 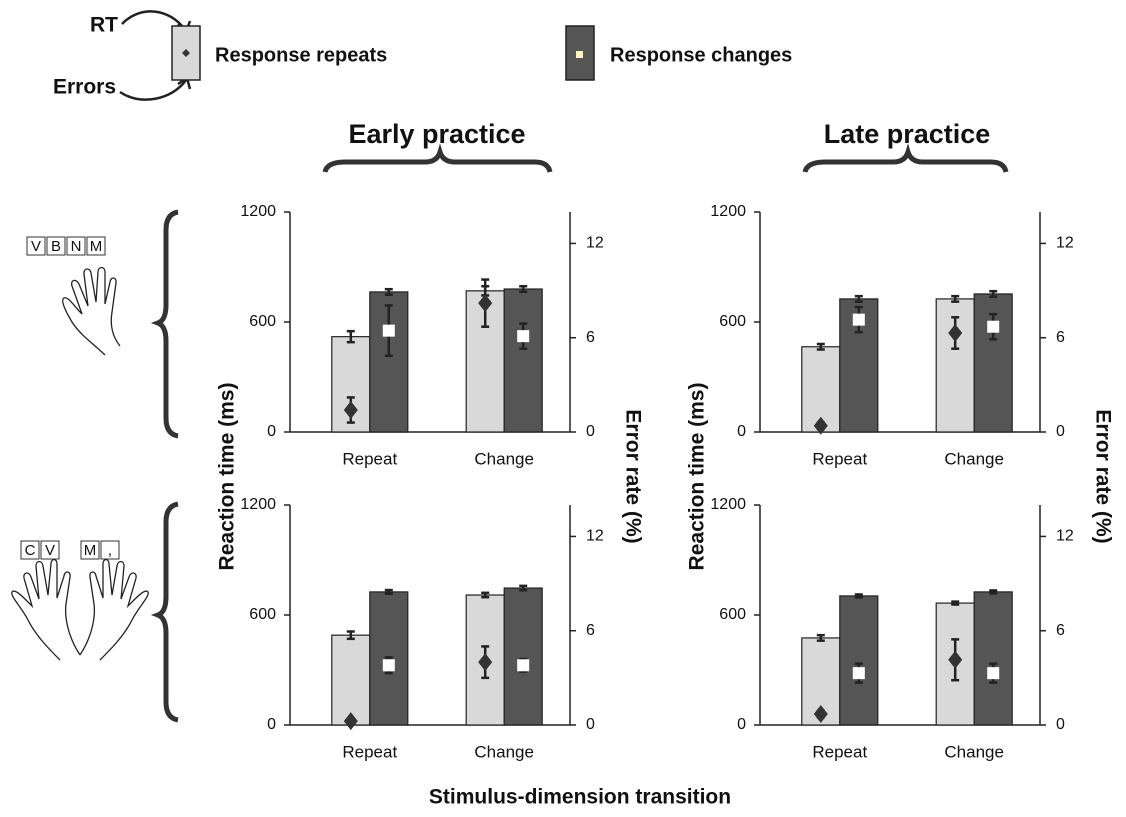 What do you see at coordinates (907, 134) in the screenshot?
I see `panel-title: Late practice` at bounding box center [907, 134].